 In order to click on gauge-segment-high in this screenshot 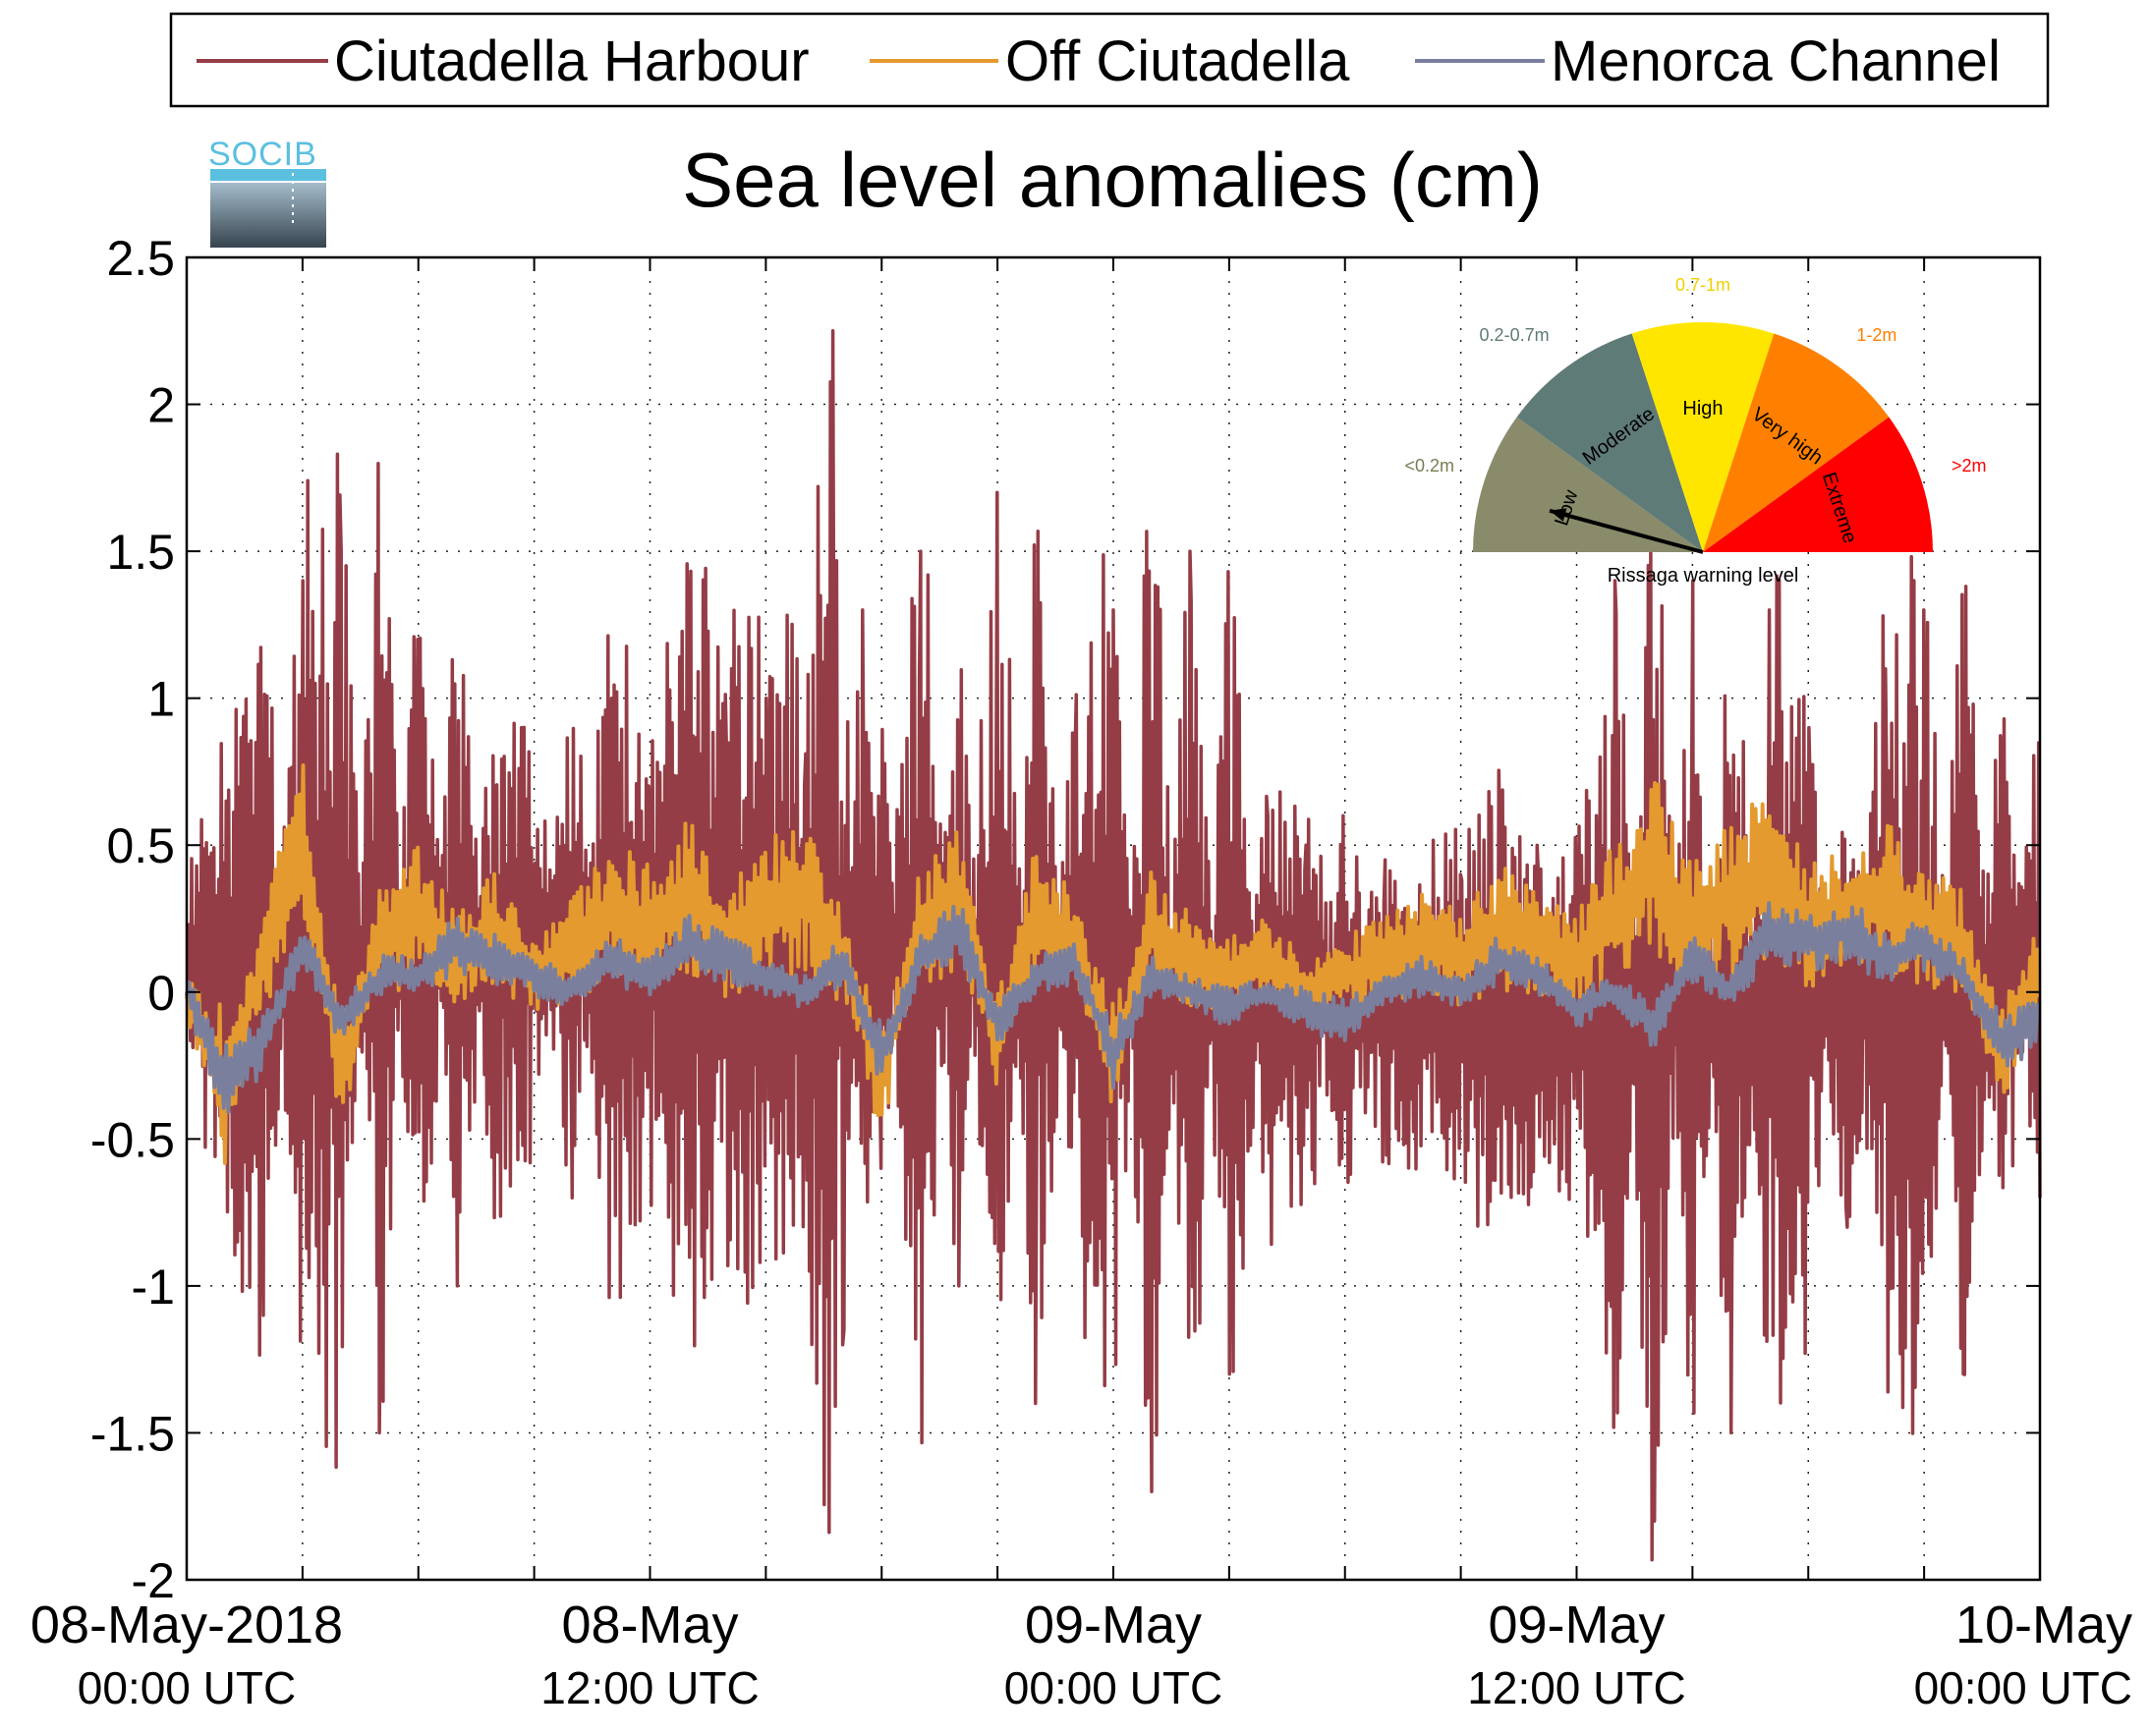, I will do `click(1703, 437)`.